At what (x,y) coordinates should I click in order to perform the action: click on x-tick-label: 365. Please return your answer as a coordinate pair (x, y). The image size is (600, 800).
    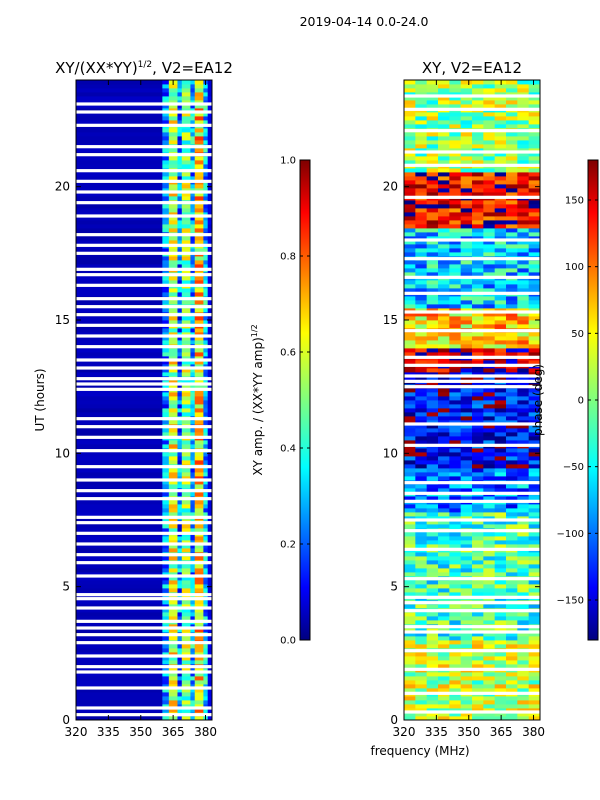
    Looking at the image, I should click on (173, 732).